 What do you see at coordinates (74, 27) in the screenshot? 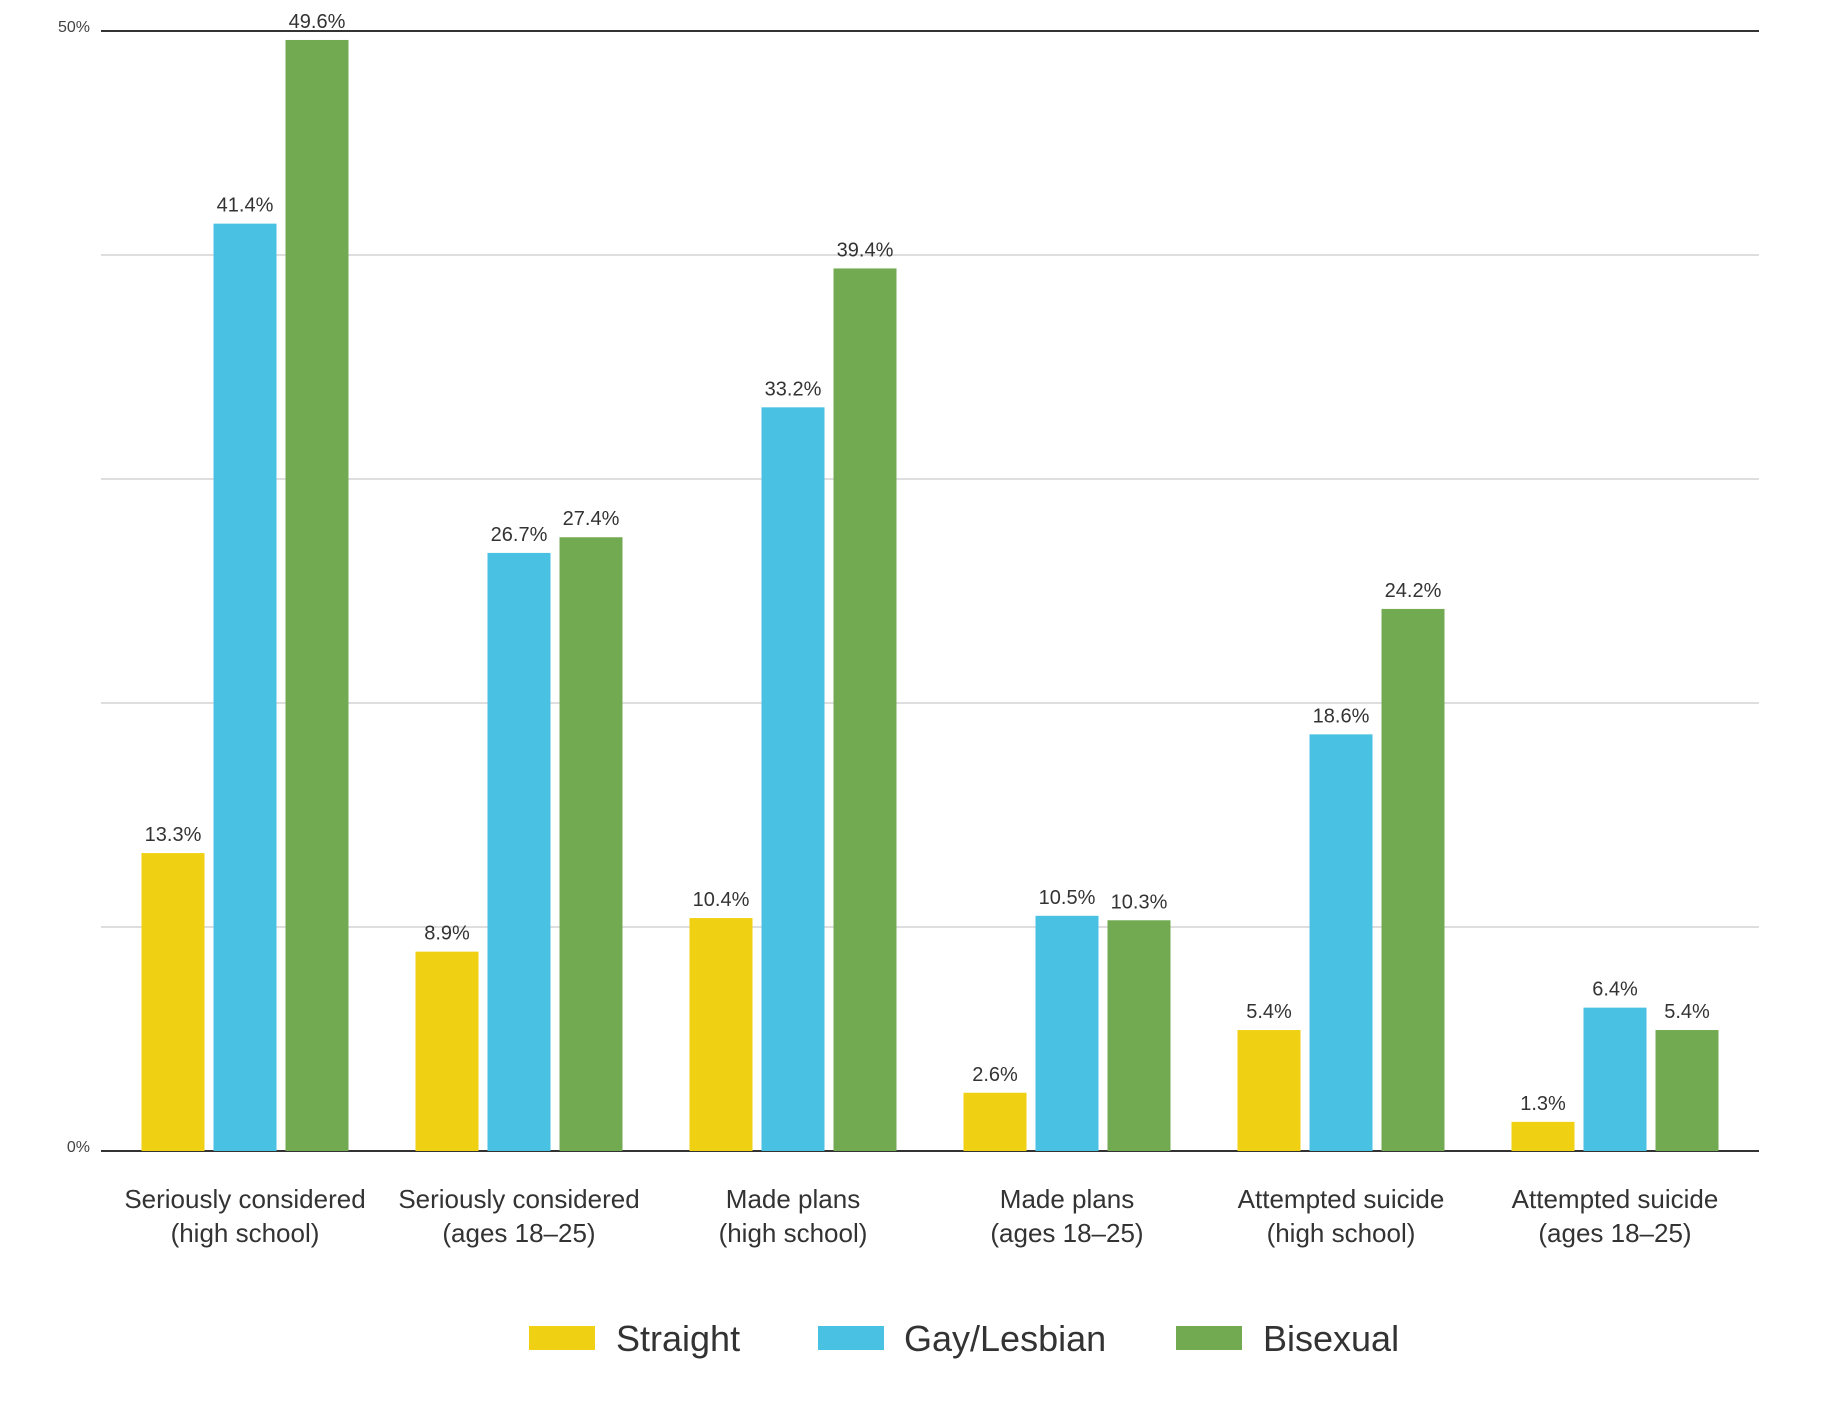
I see `y-tick-label: 50%` at bounding box center [74, 27].